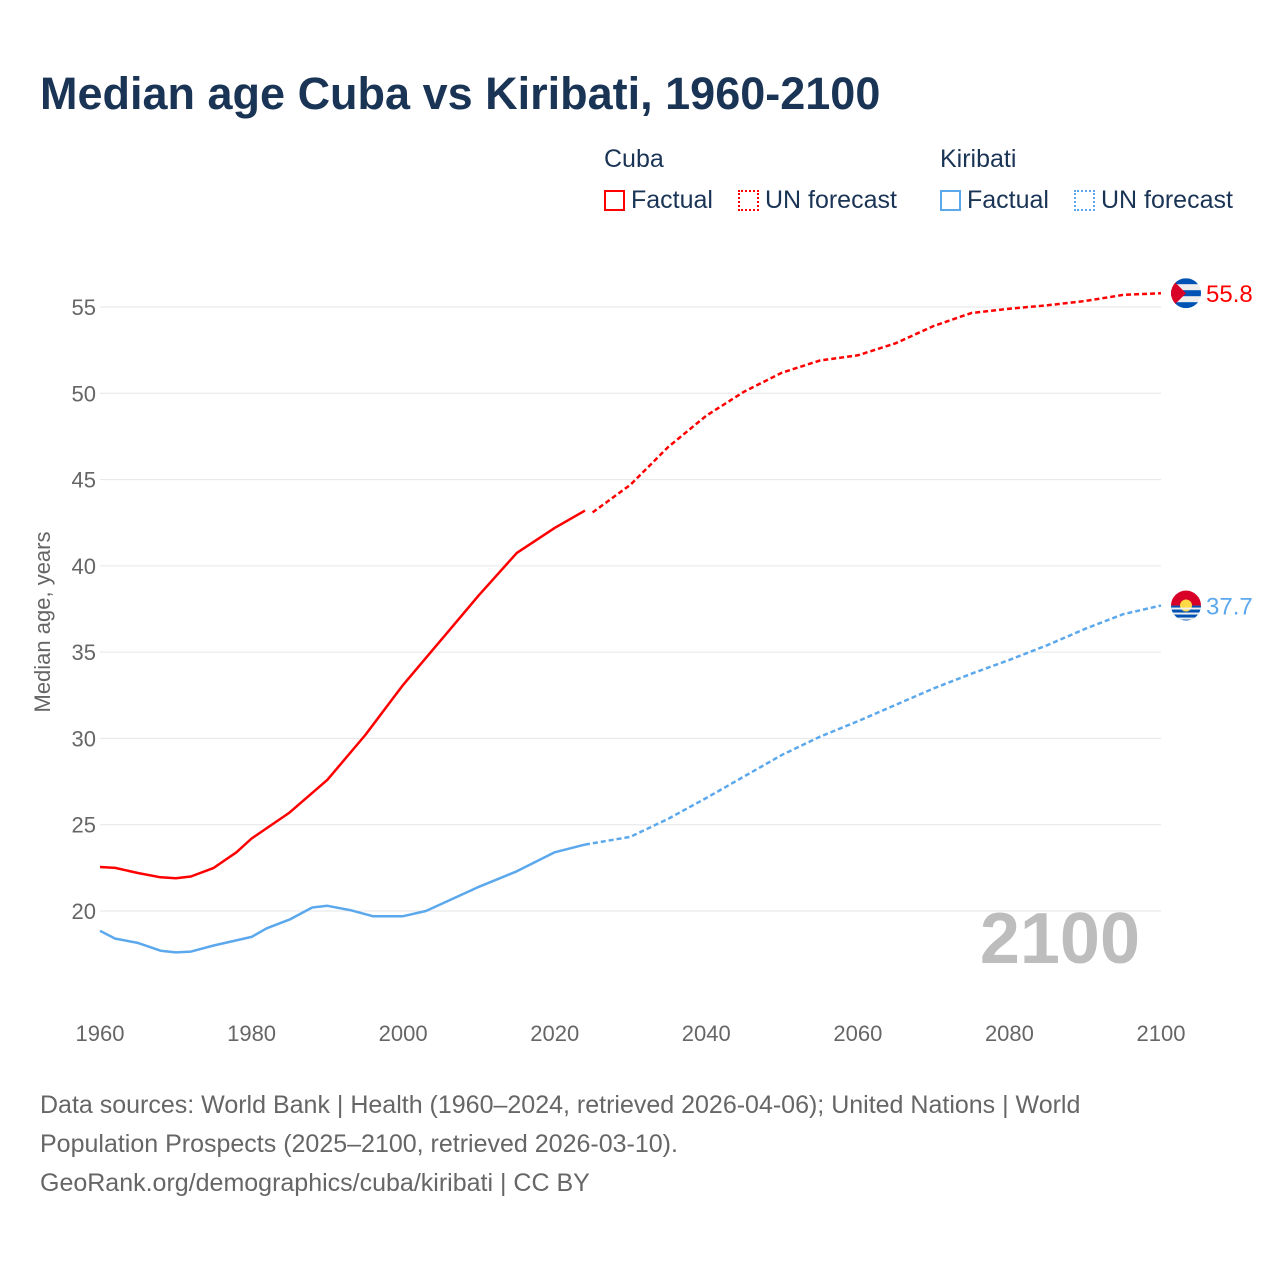 The image size is (1280, 1280). I want to click on y-axis-label: Median age, years, so click(42, 622).